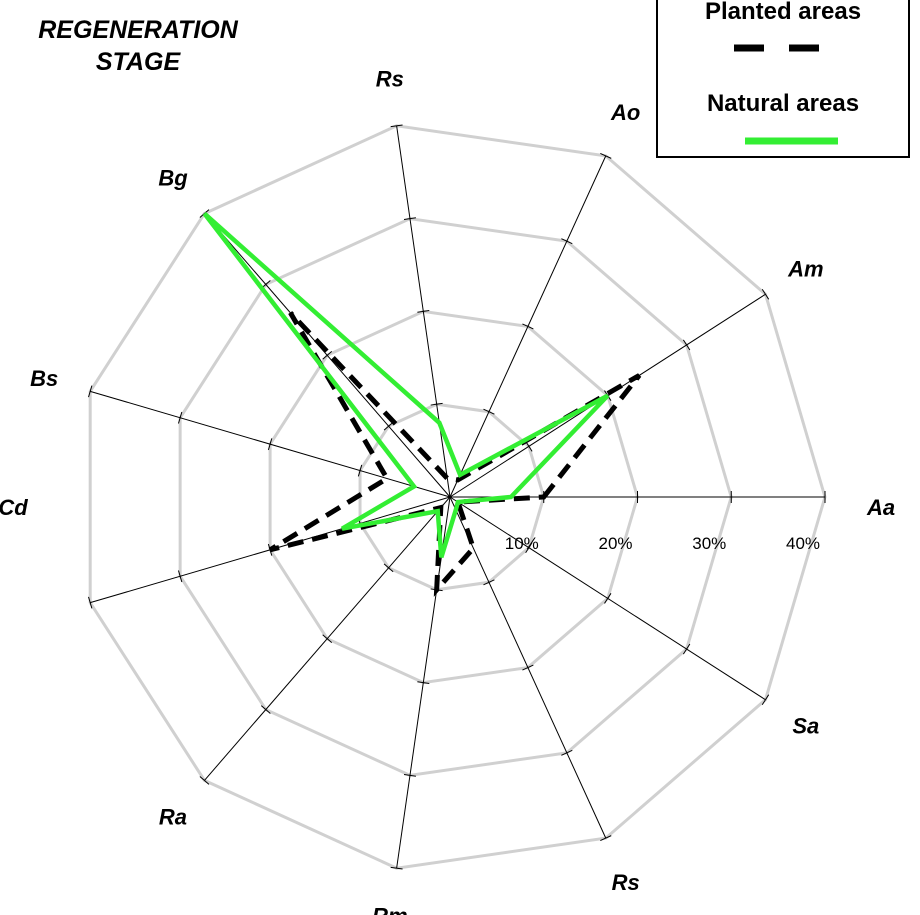 This screenshot has width=920, height=915. What do you see at coordinates (625, 112) in the screenshot?
I see `category-label: Ao` at bounding box center [625, 112].